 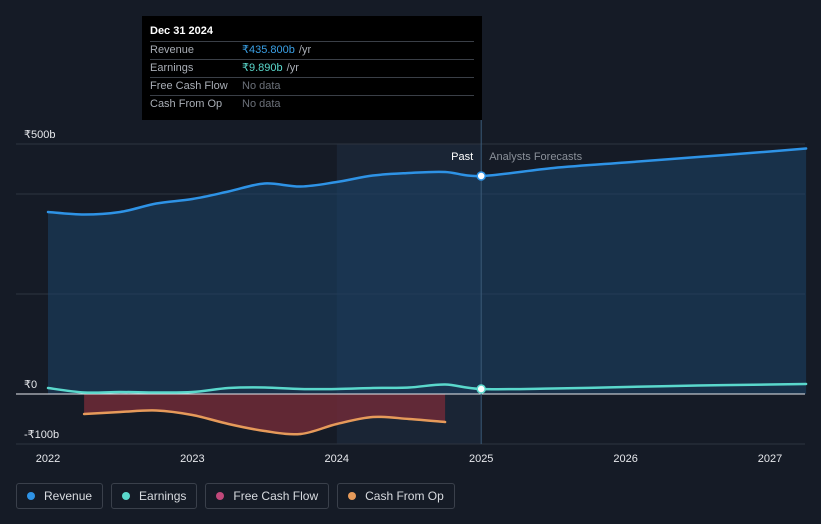 I want to click on x-tick-label: 2026, so click(x=625, y=459).